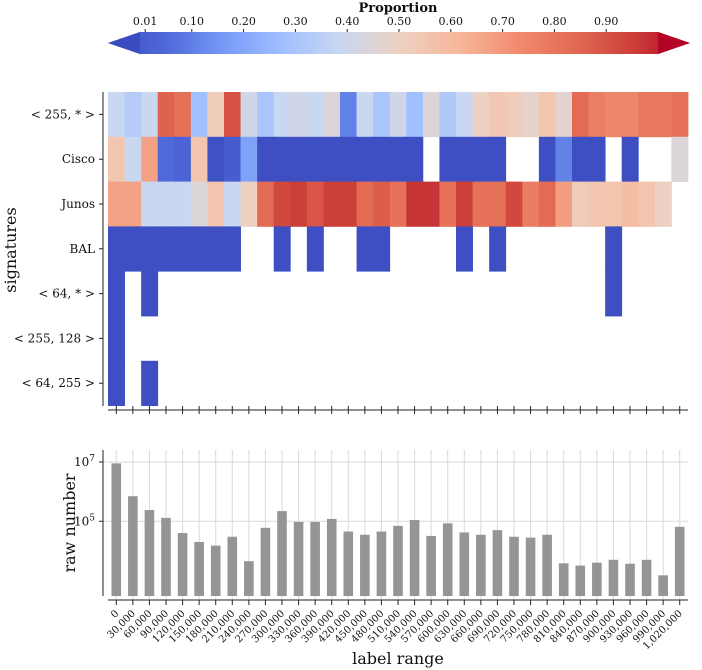  I want to click on bar-xlabel: label range, so click(398, 658).